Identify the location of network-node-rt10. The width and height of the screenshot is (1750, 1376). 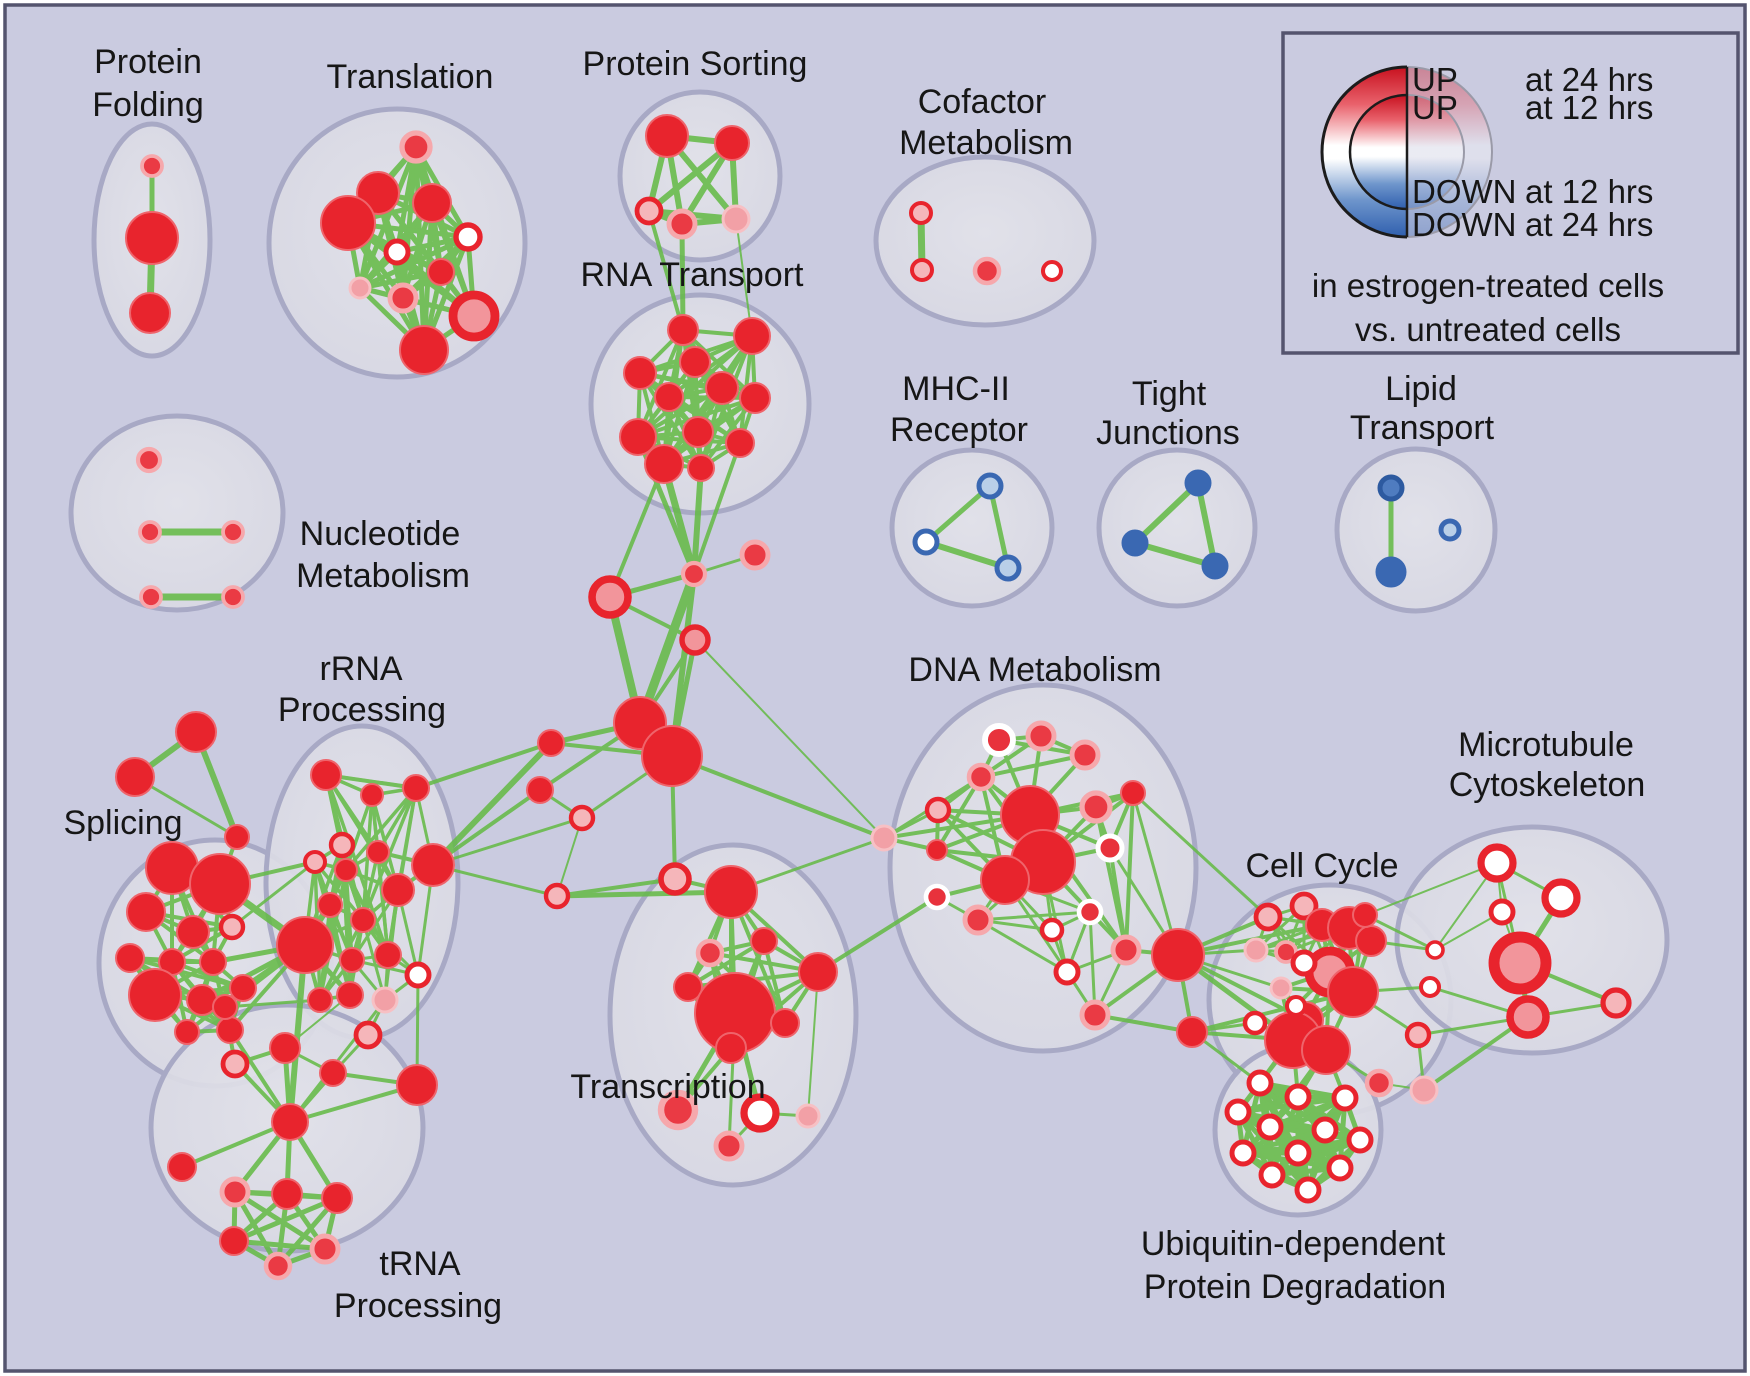
(740, 443).